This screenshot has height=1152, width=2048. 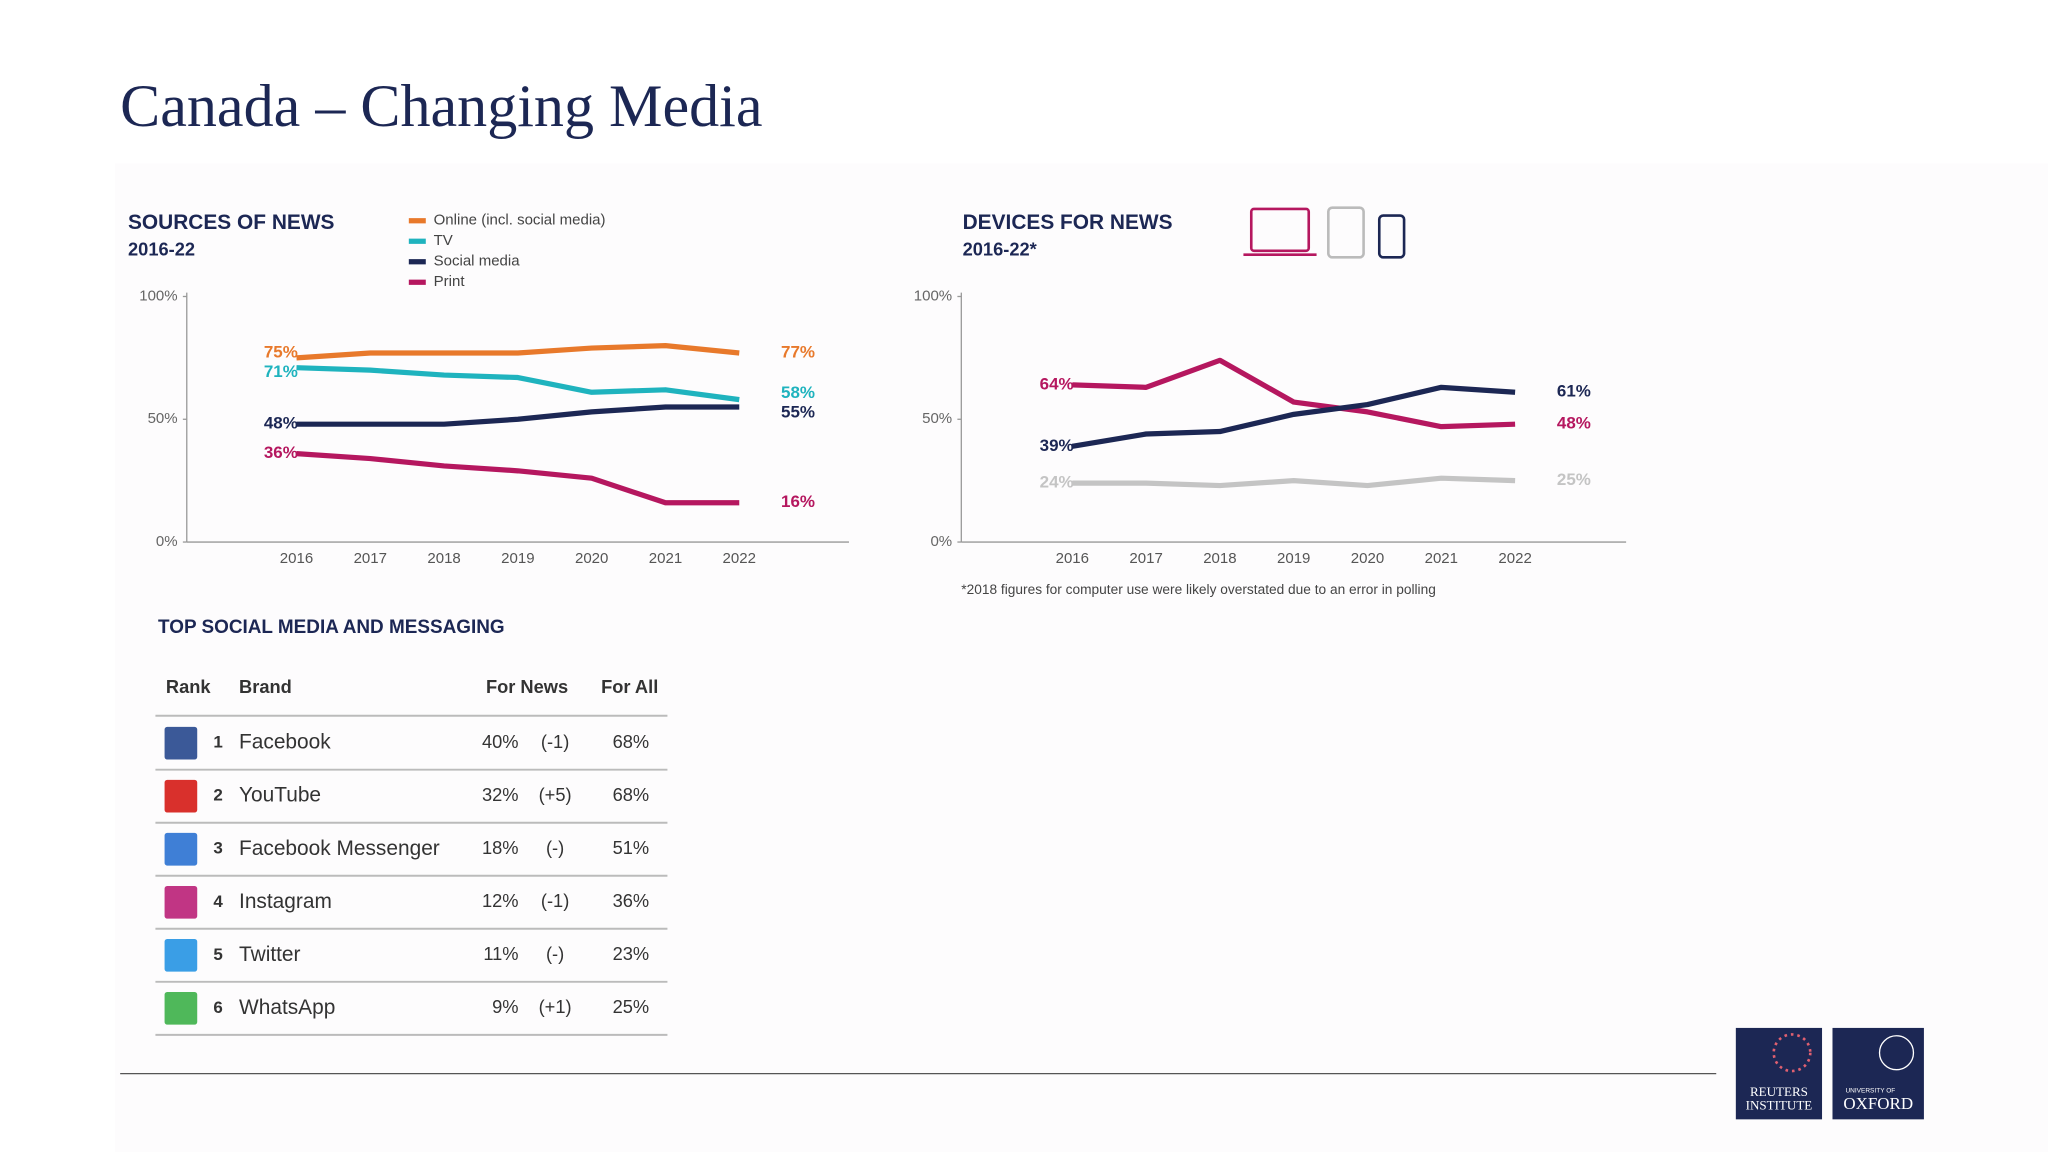 What do you see at coordinates (281, 452) in the screenshot?
I see `data-label: 36%` at bounding box center [281, 452].